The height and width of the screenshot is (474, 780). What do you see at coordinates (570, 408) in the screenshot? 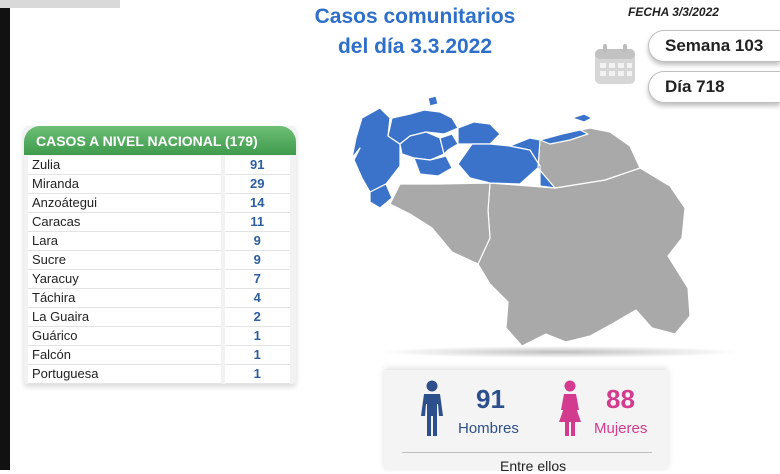
I see `woman-icon` at bounding box center [570, 408].